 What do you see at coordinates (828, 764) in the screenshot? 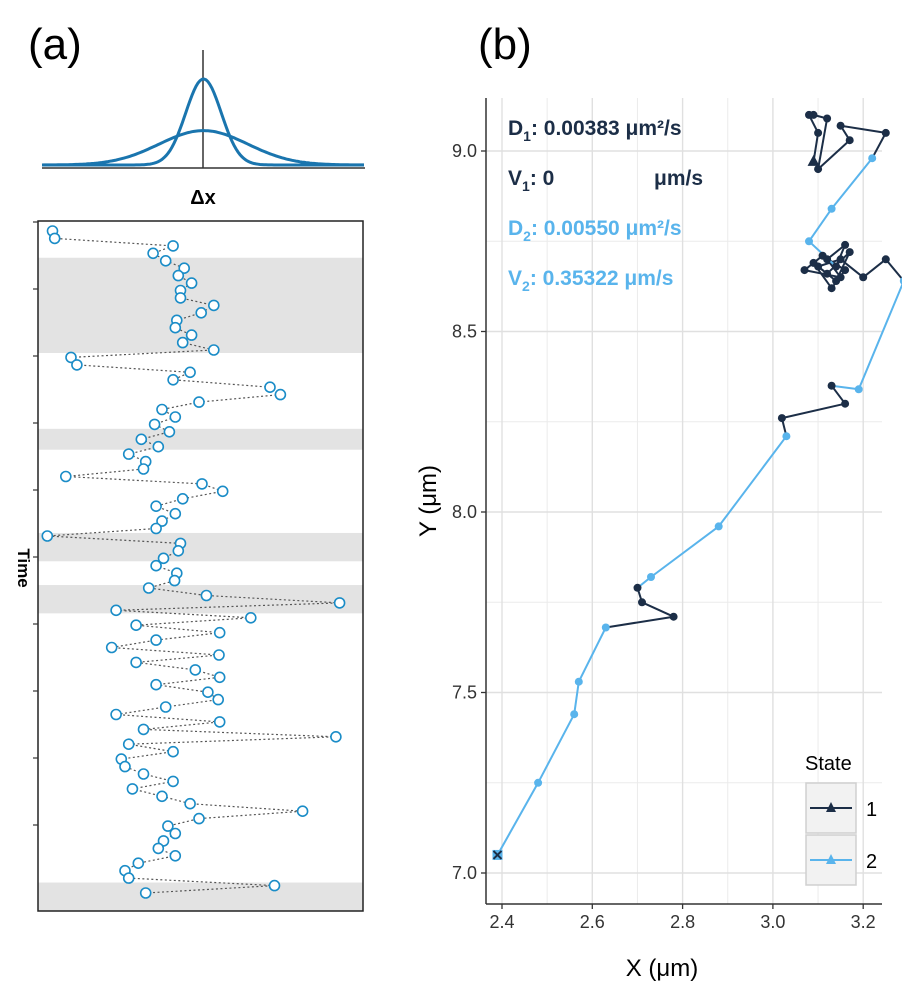
I see `legend-title: State` at bounding box center [828, 764].